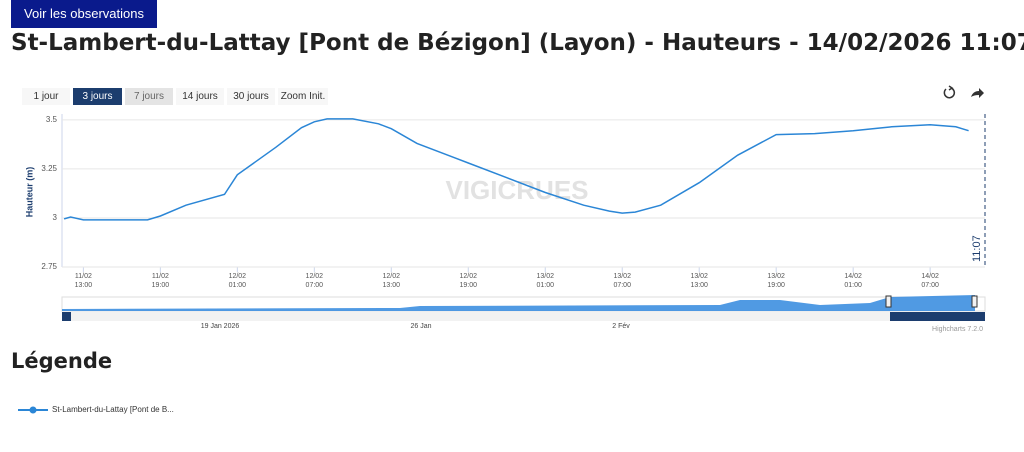  Describe the element at coordinates (303, 96) in the screenshot. I see `range-button: Zoom Init.` at that location.